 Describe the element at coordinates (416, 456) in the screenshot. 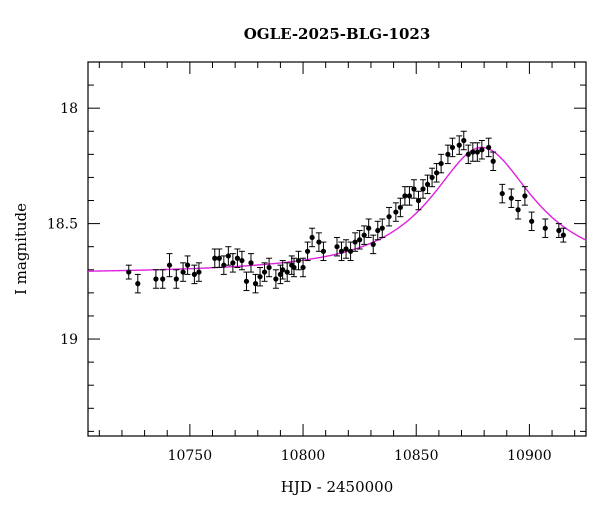

I see `x-tick-label: 10850` at that location.